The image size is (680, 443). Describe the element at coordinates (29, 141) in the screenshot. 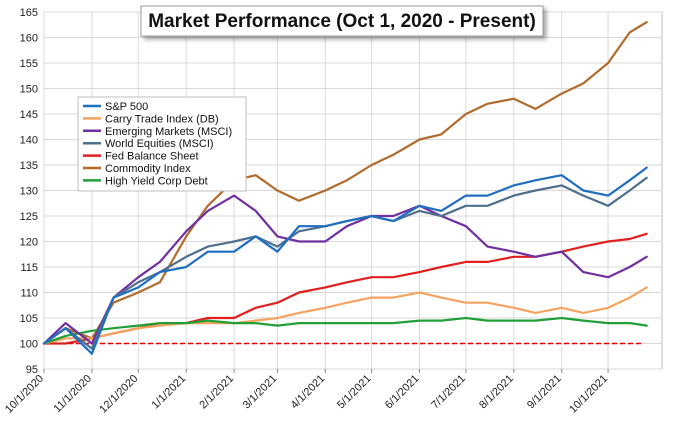

I see `y-tick-label: 140` at that location.